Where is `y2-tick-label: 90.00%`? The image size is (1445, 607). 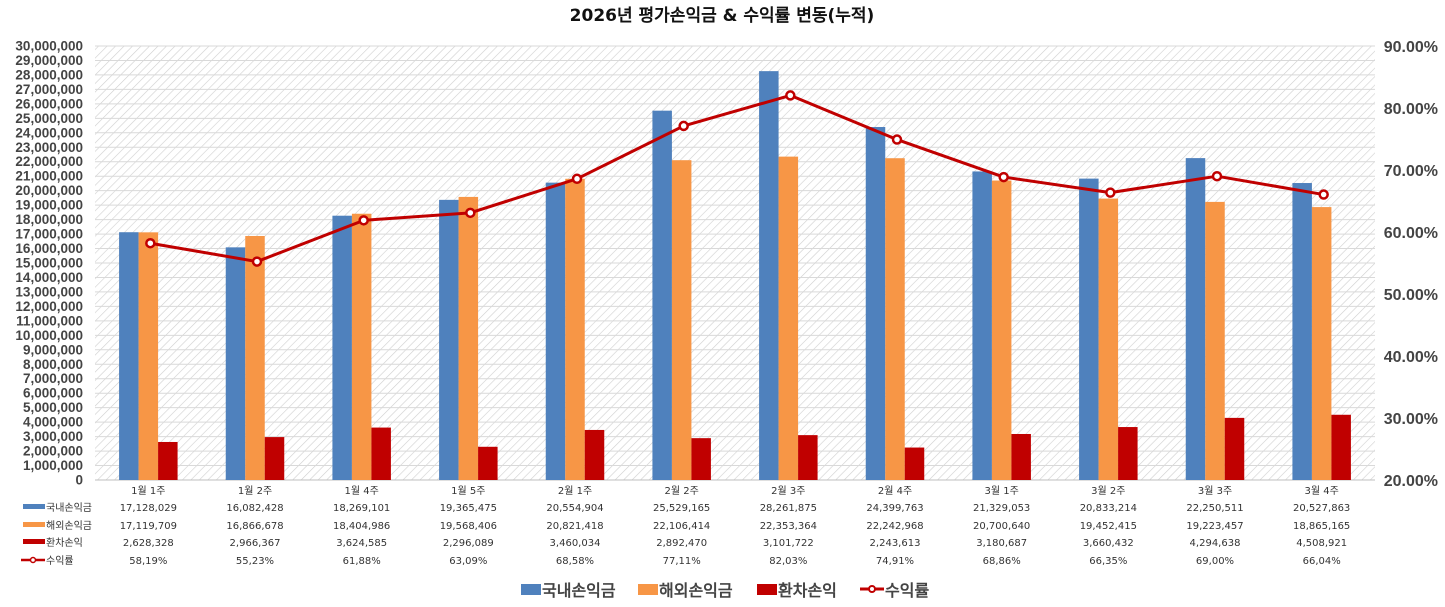
y2-tick-label: 90.00% is located at coordinates (1411, 47).